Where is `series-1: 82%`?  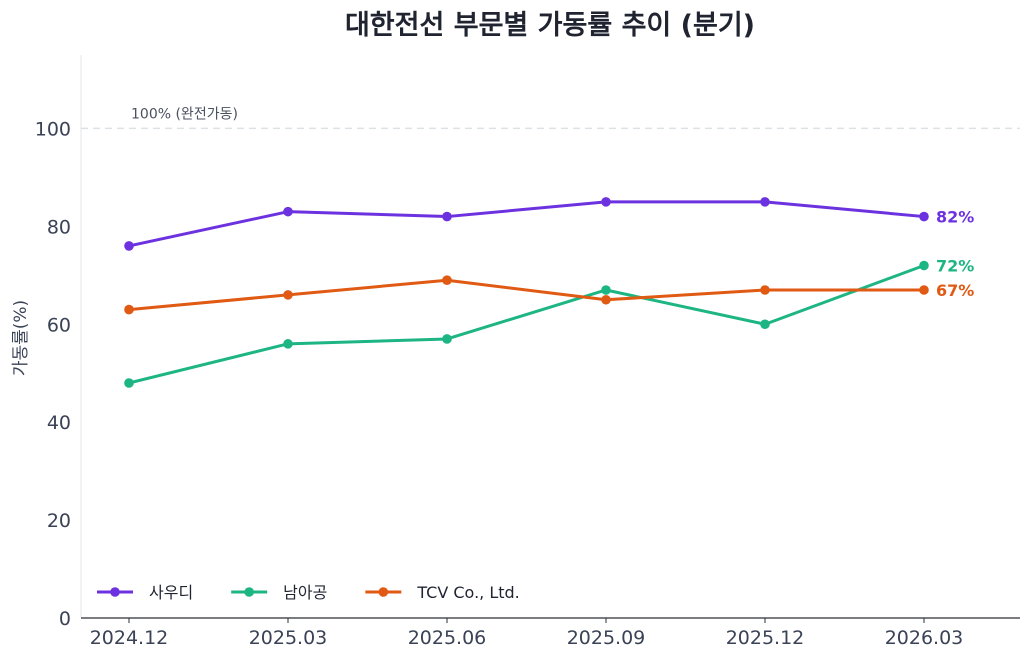
series-1: 82% is located at coordinates (549, 224).